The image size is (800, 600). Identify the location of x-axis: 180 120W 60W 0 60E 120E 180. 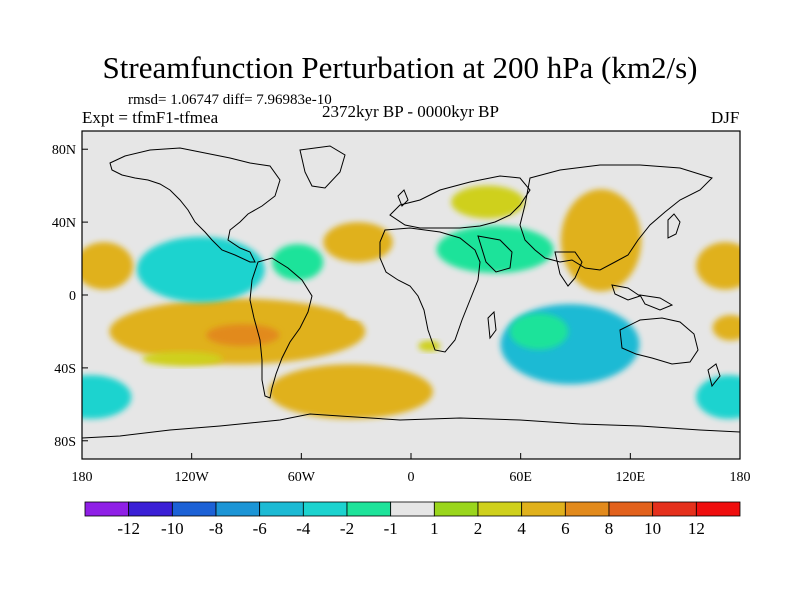
(411, 469).